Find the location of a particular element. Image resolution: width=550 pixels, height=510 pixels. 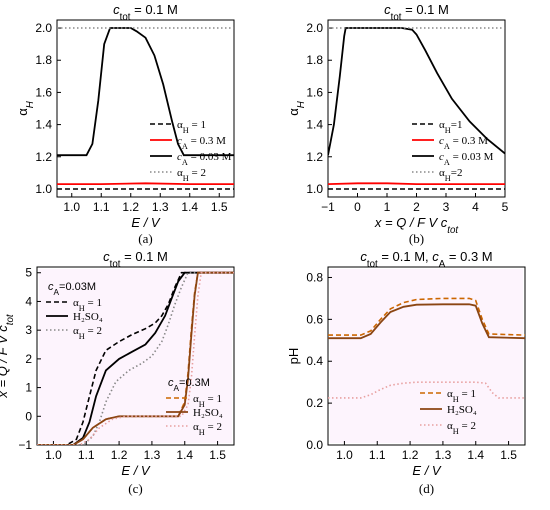

legend-label-4: H₂SO₄ is located at coordinates (208, 413).